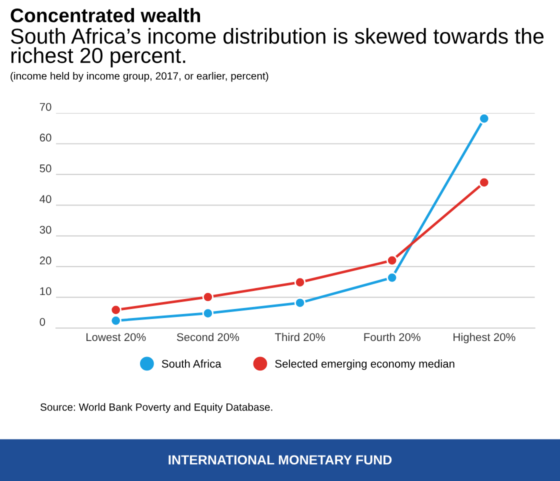  I want to click on text: INTERNATIONAL MONETARY FUND, so click(280, 460).